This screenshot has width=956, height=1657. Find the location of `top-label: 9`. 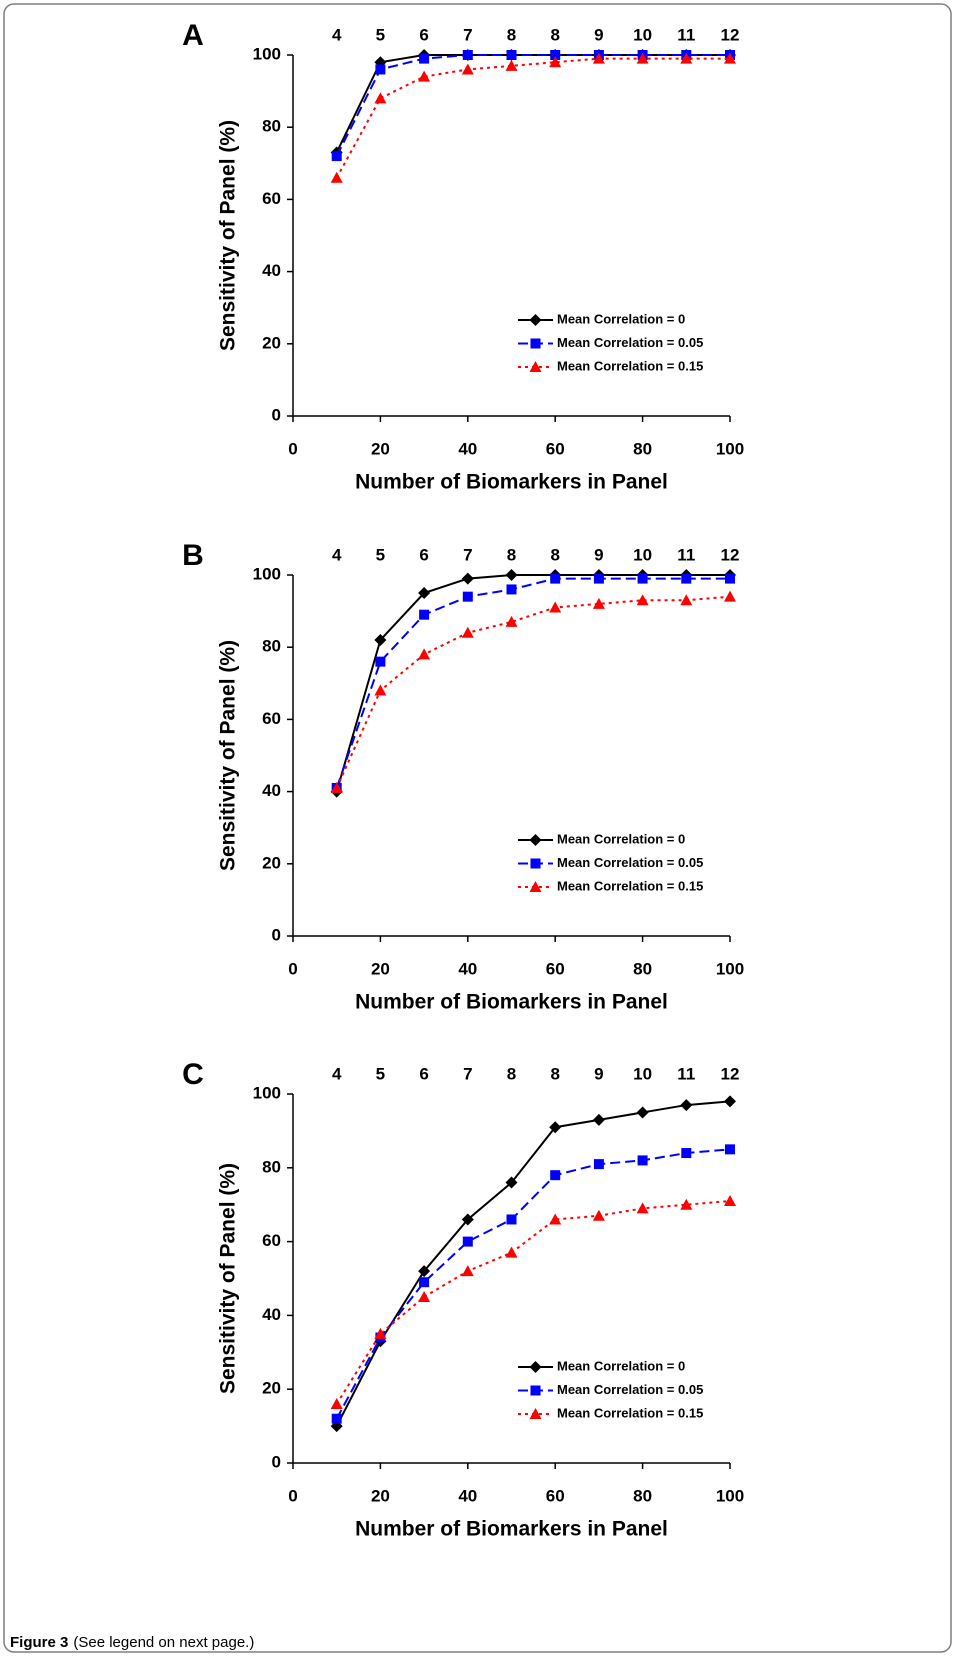

top-label: 9 is located at coordinates (598, 554).